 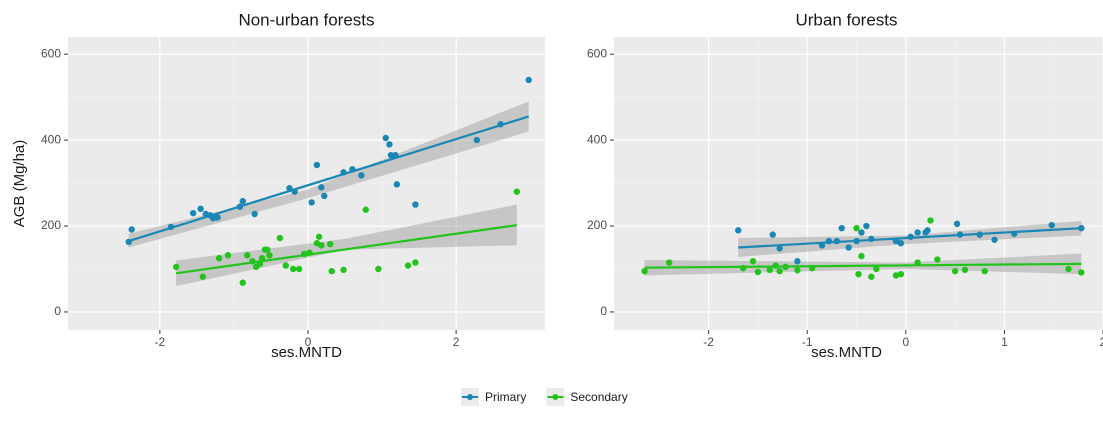 I want to click on confidence-band, so click(x=863, y=264).